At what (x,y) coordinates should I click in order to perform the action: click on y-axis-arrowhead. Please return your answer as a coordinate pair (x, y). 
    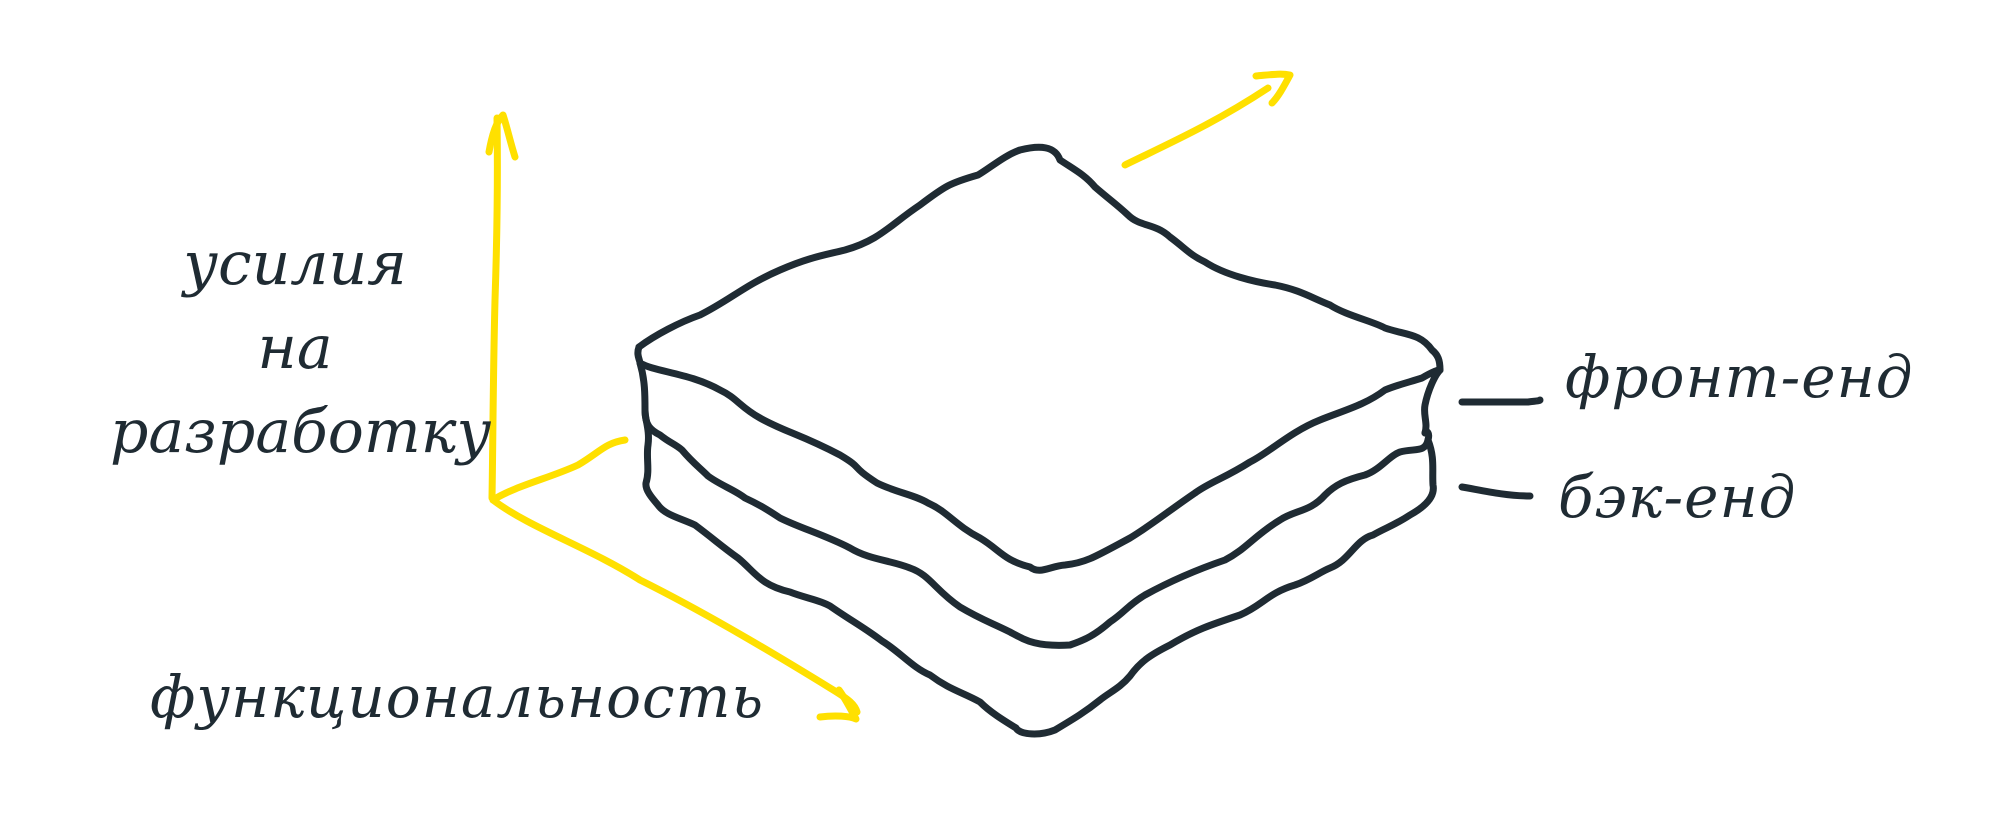
    Looking at the image, I should click on (502, 136).